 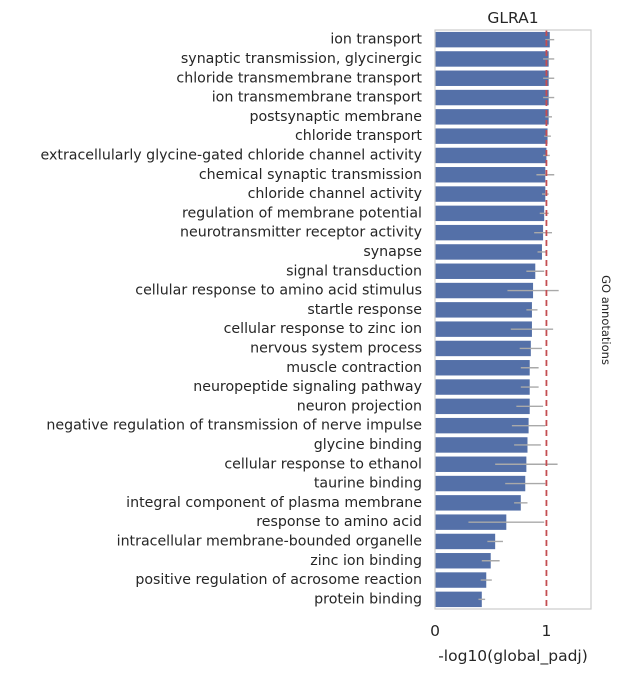 What do you see at coordinates (364, 310) in the screenshot?
I see `category-label: startle response` at bounding box center [364, 310].